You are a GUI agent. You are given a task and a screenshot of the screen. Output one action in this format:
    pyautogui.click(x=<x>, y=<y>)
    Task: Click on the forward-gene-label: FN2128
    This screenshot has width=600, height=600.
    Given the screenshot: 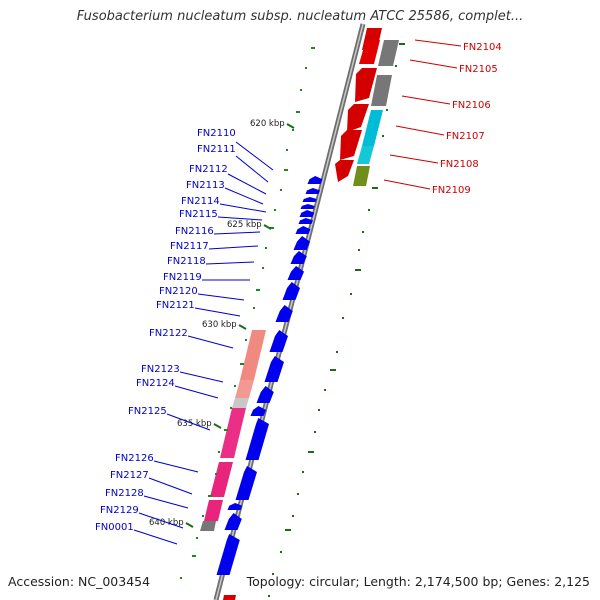 What is the action you would take?
    pyautogui.click(x=124, y=493)
    